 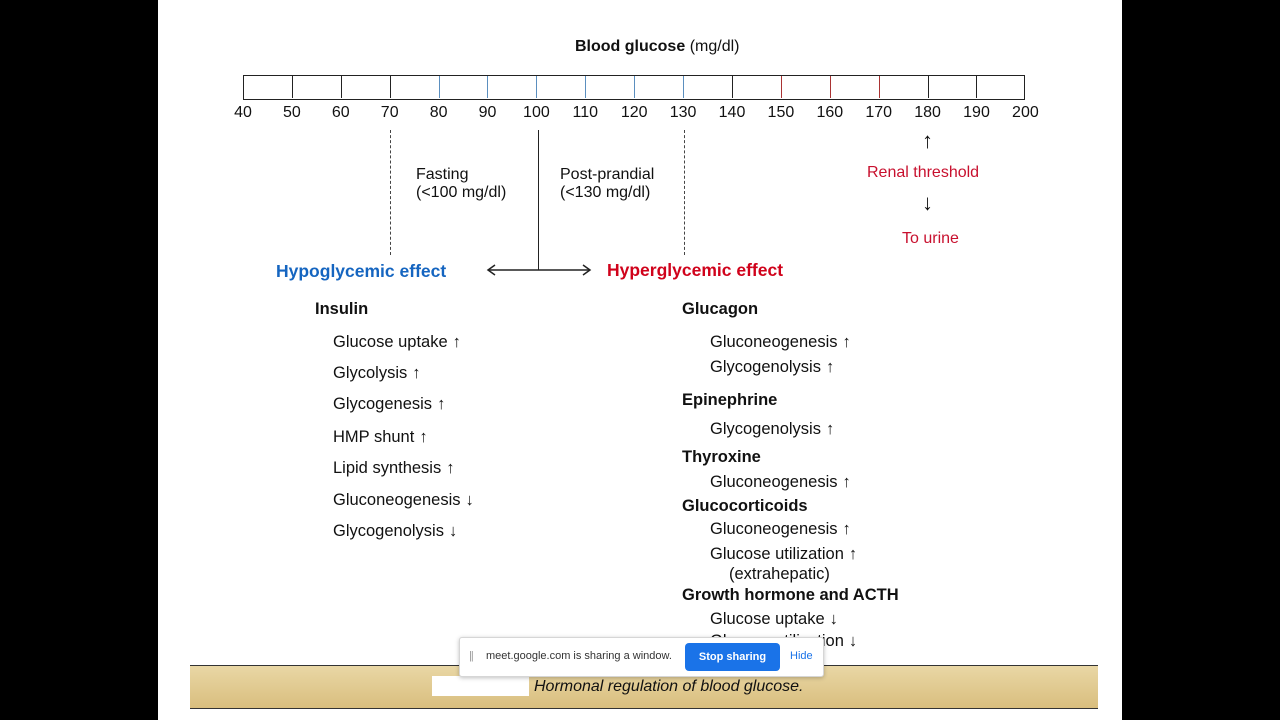 I want to click on hyperglycemic-title: Hyperglycemic effect, so click(x=695, y=270).